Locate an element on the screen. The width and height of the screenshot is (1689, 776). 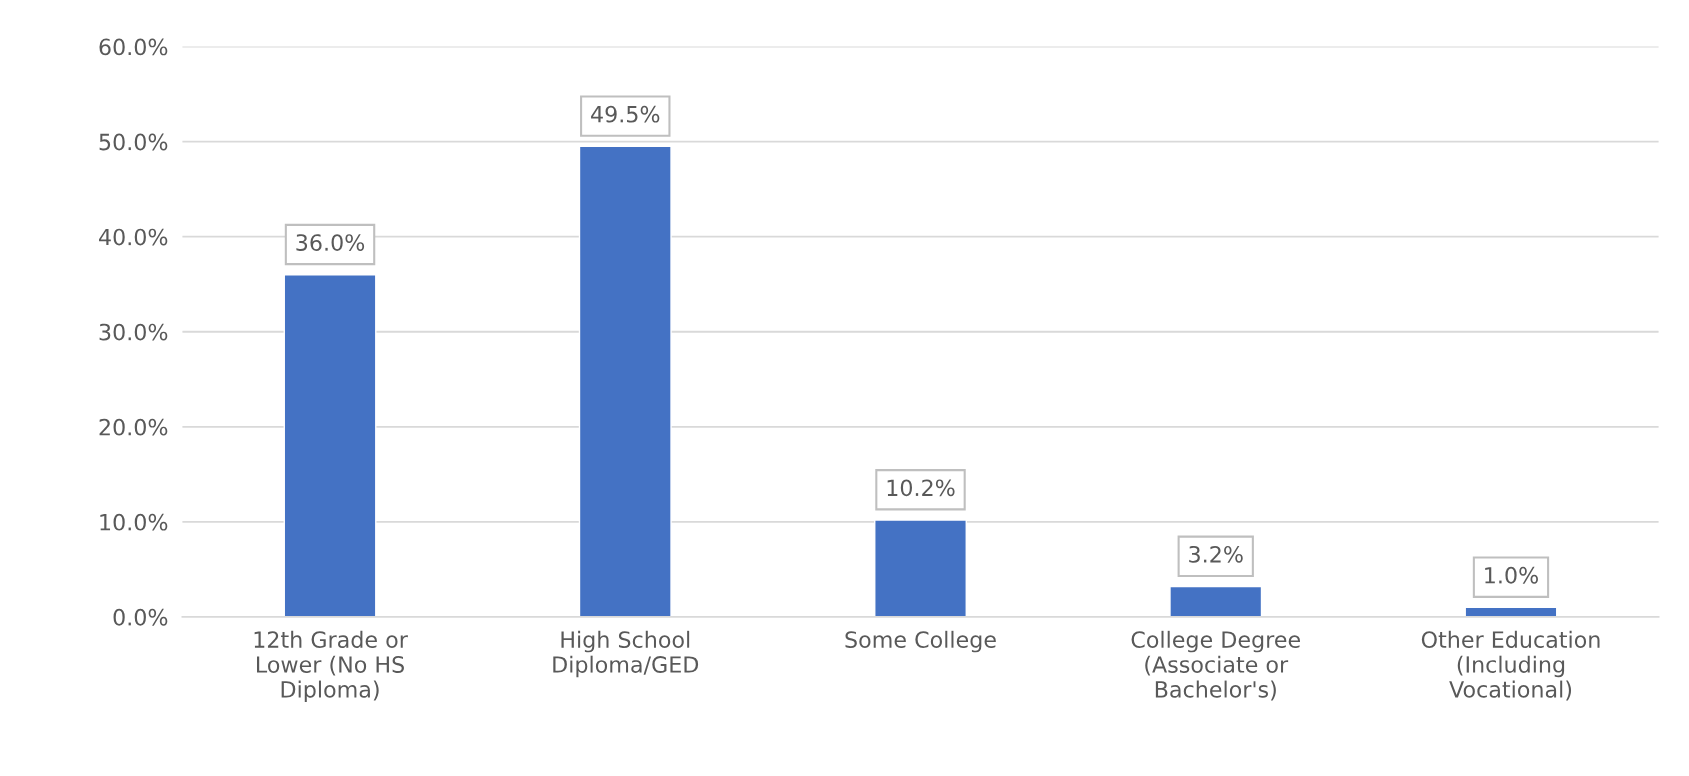
data-label: 3.2% is located at coordinates (1216, 554).